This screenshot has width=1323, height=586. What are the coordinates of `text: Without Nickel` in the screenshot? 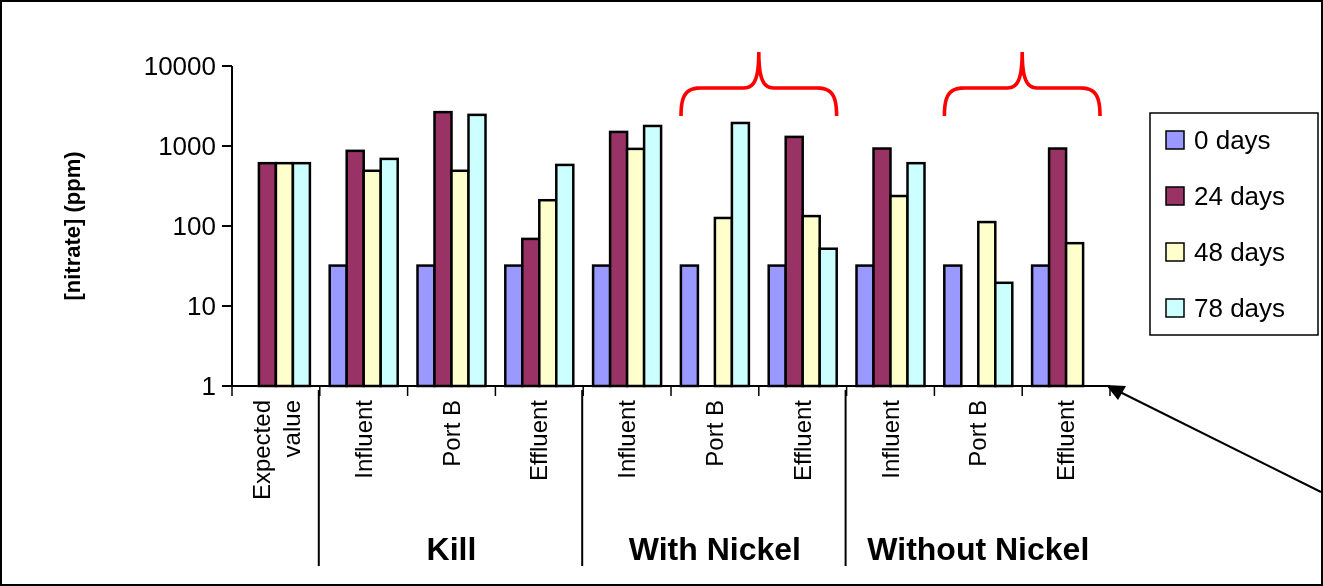 It's located at (978, 549).